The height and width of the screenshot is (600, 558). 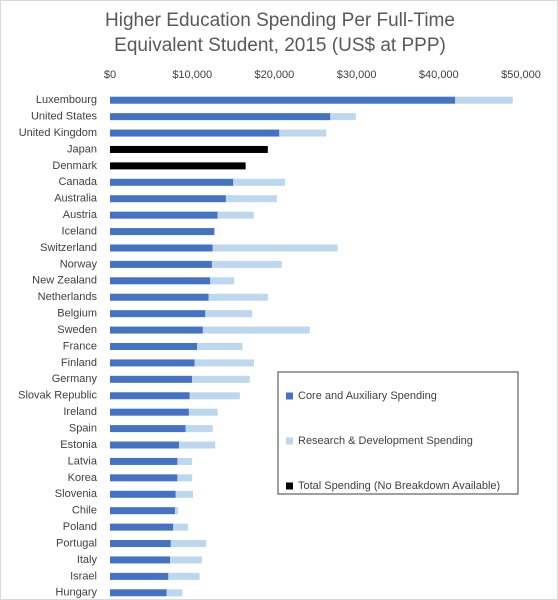 What do you see at coordinates (77, 314) in the screenshot?
I see `y-tick-label: Belgium` at bounding box center [77, 314].